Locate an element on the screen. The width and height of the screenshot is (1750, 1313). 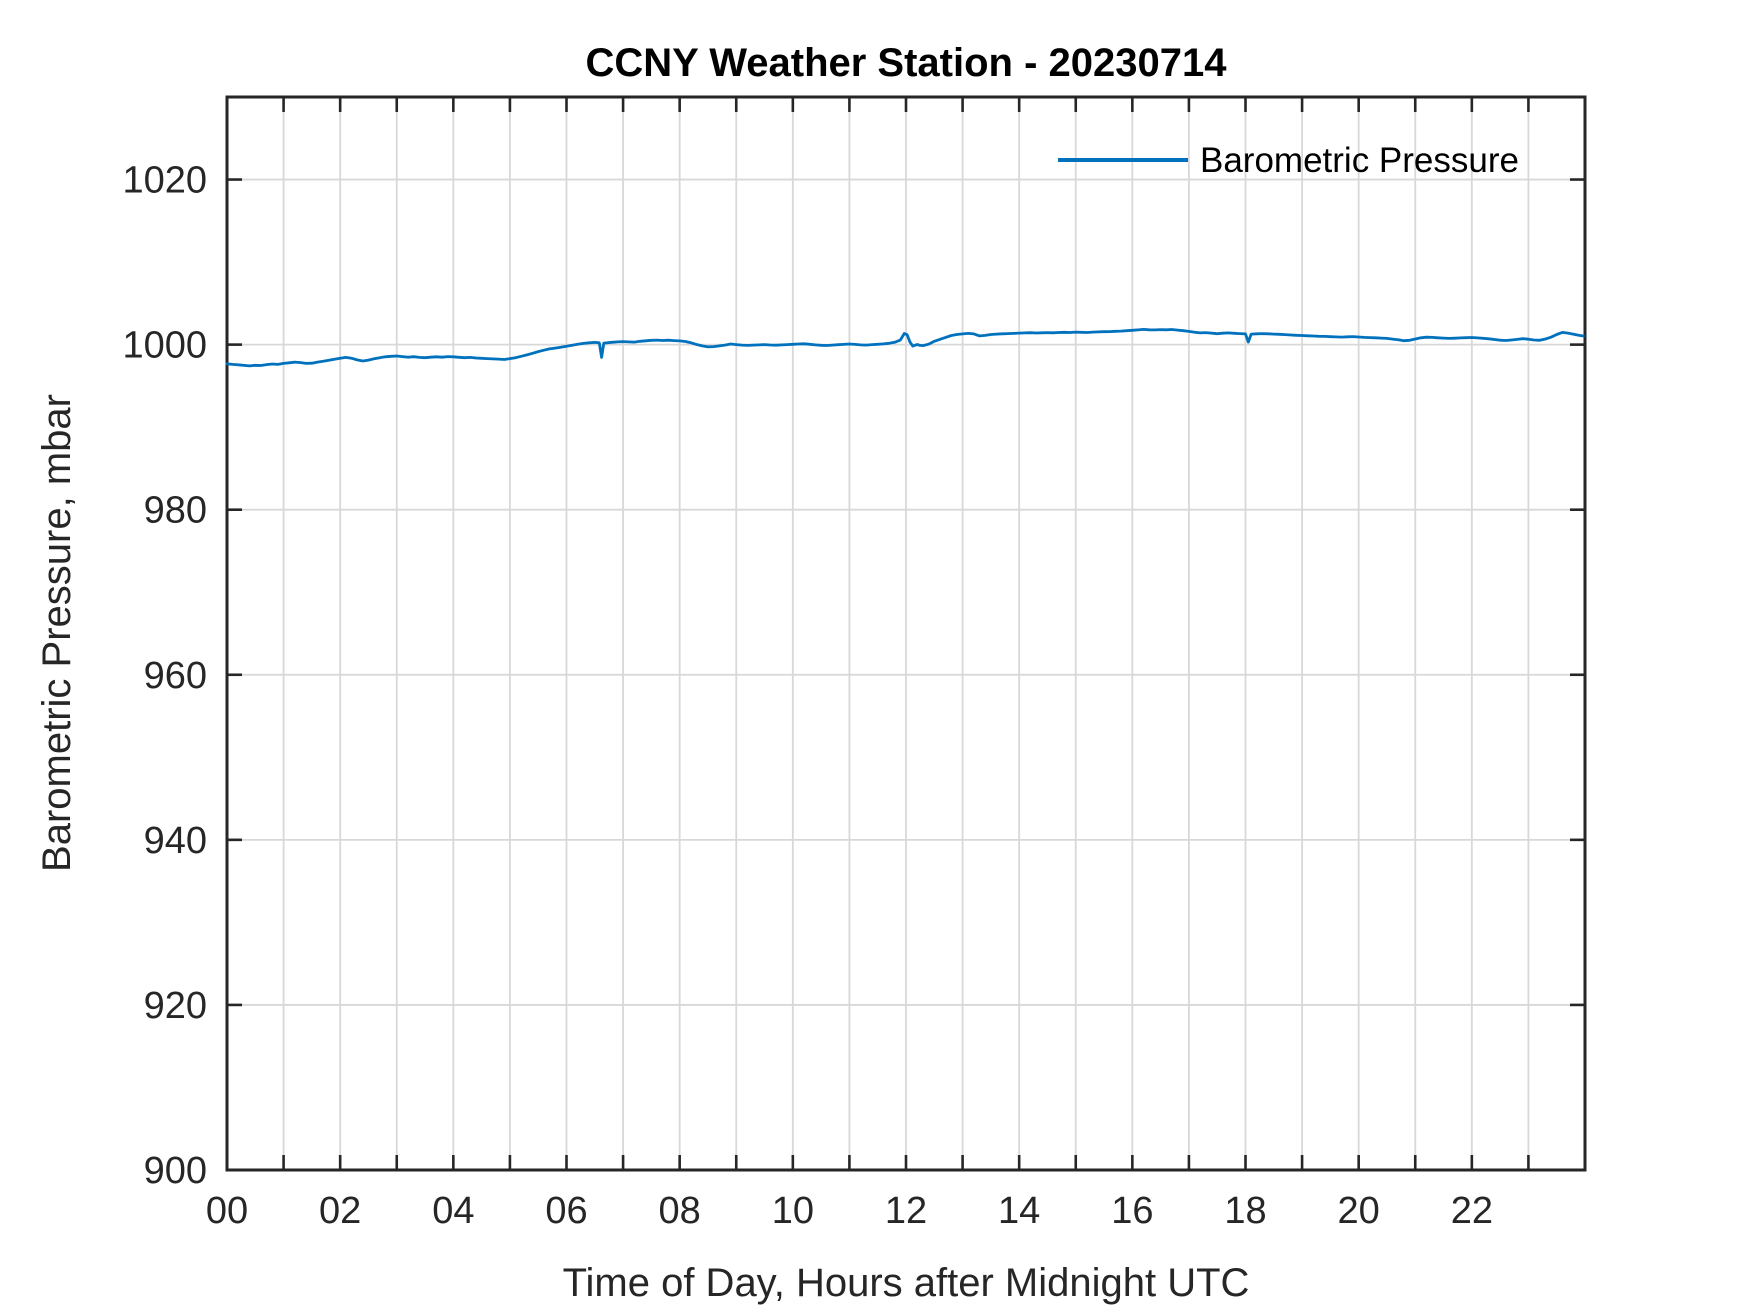
x-tick-label: 04 is located at coordinates (453, 1211).